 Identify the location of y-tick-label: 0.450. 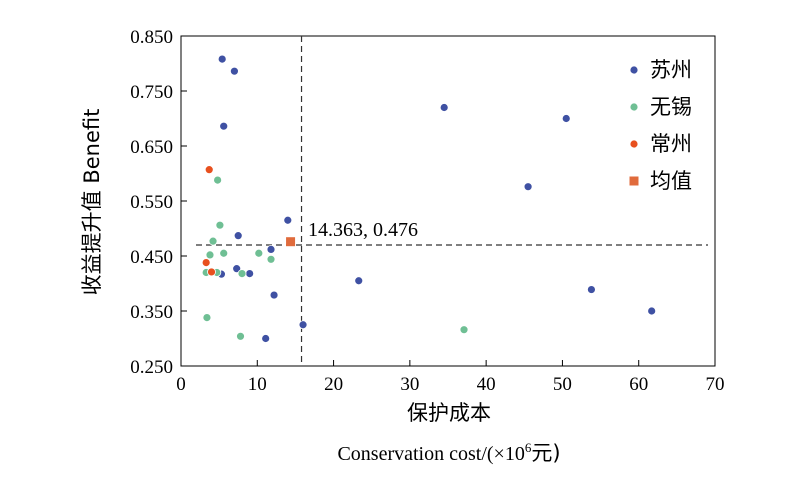
(151, 257).